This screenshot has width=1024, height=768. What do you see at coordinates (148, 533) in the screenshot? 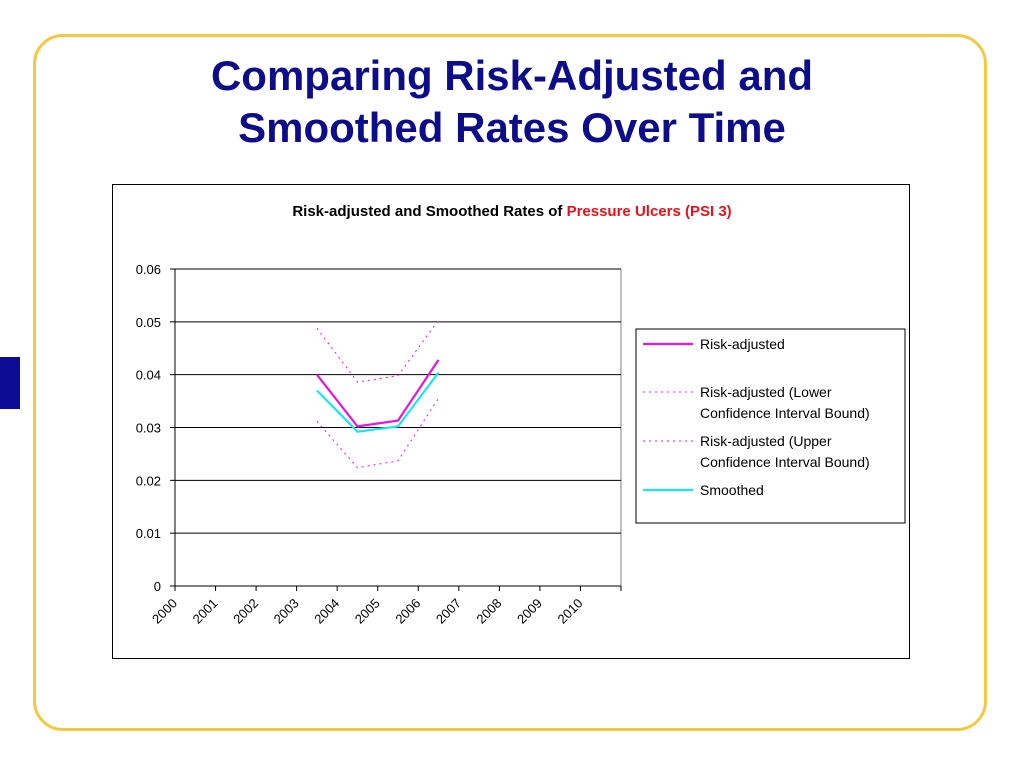
I see `y-tick-label: 0.01` at bounding box center [148, 533].